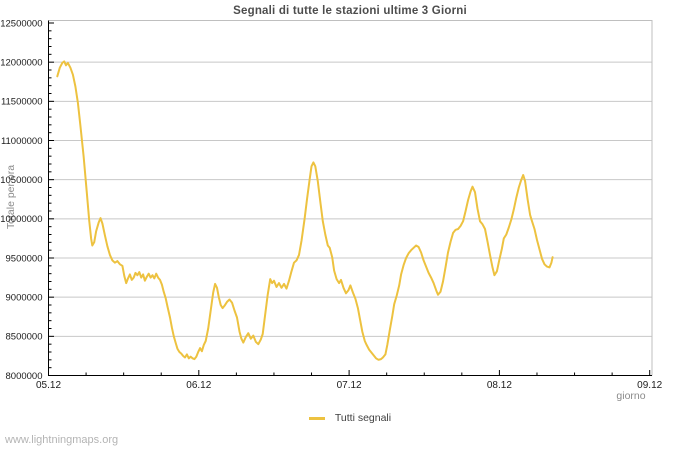  What do you see at coordinates (21, 180) in the screenshot?
I see `y-tick-label: 10500000` at bounding box center [21, 180].